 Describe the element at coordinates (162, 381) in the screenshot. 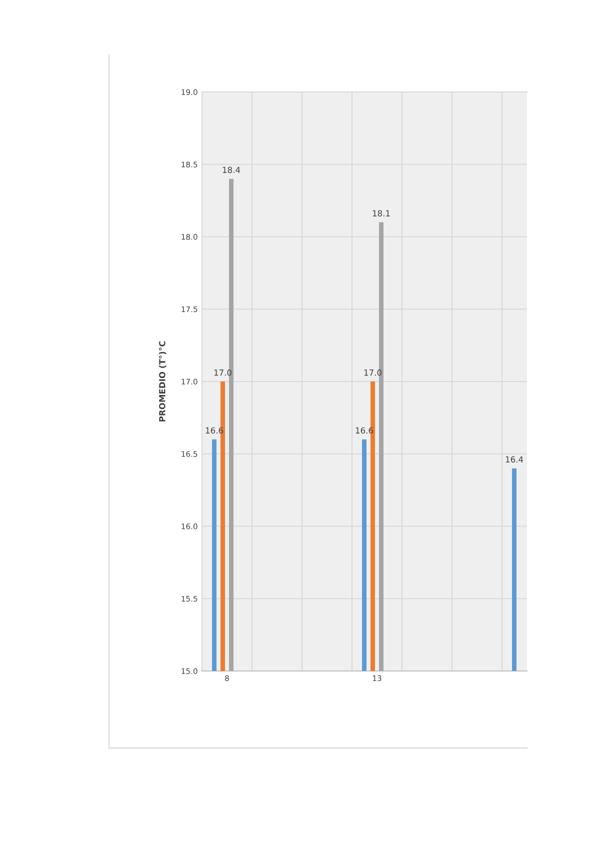

I see `y-axis-title: PROMEDIO (T°)°C` at that location.